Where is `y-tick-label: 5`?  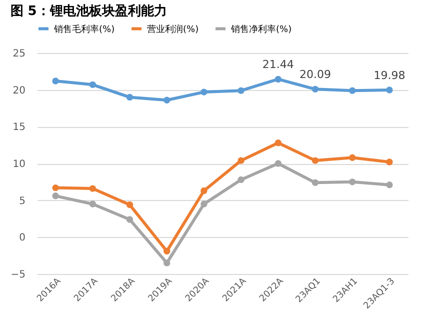
y-tick-label: 5 is located at coordinates (22, 201).